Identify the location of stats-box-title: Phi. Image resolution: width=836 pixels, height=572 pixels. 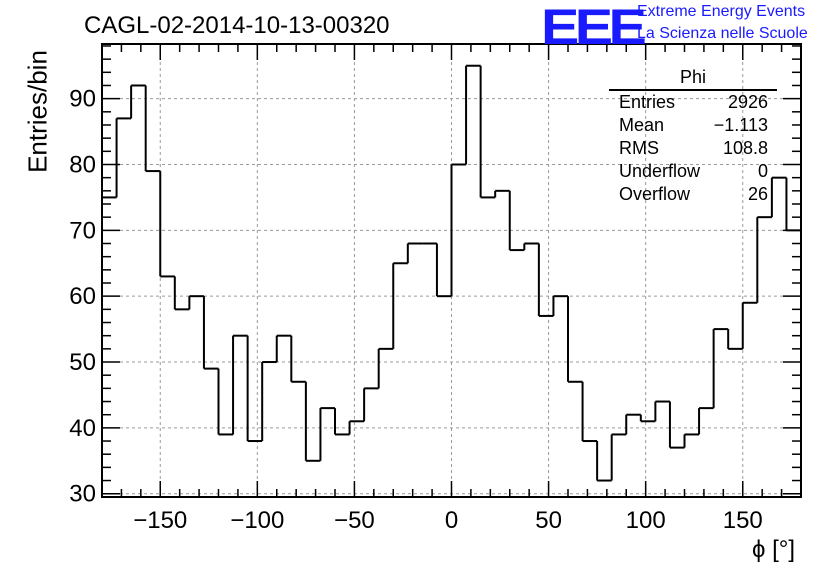
(693, 79).